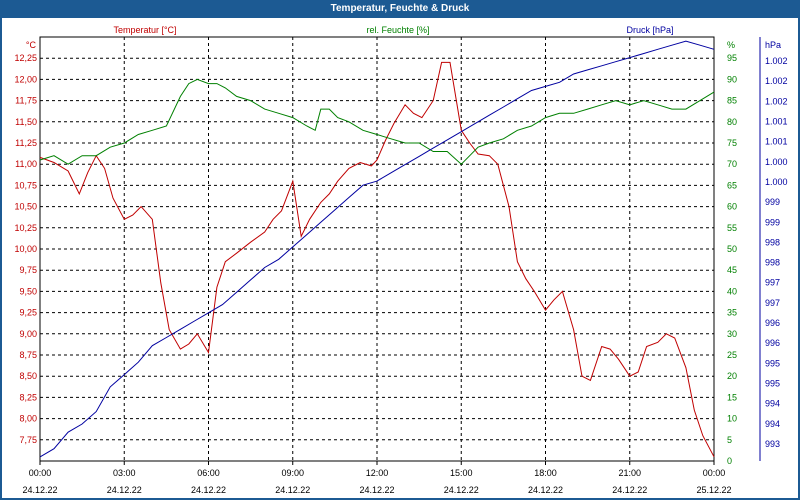 The height and width of the screenshot is (500, 800). What do you see at coordinates (545, 473) in the screenshot?
I see `x-tick-time: 18:00` at bounding box center [545, 473].